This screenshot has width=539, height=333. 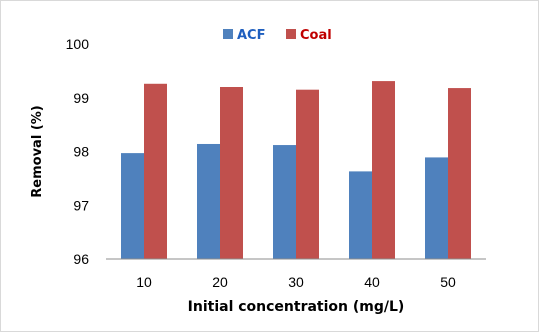 I want to click on y-axis-title: Removal (%), so click(x=37, y=151).